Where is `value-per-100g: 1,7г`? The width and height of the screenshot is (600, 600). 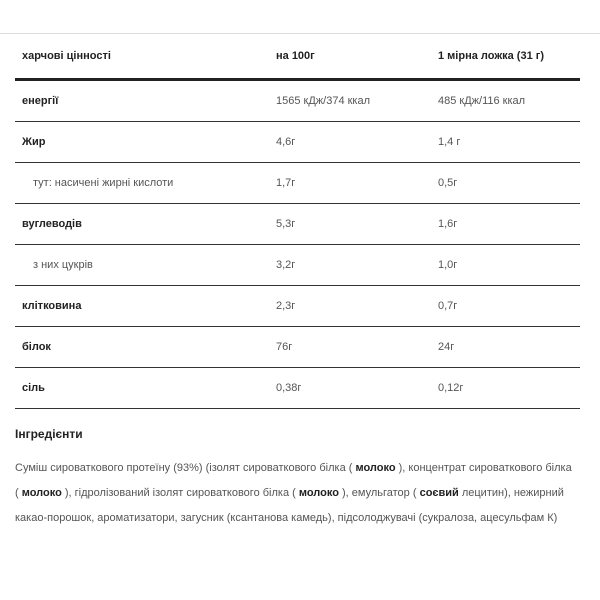 value-per-100g: 1,7г is located at coordinates (350, 183).